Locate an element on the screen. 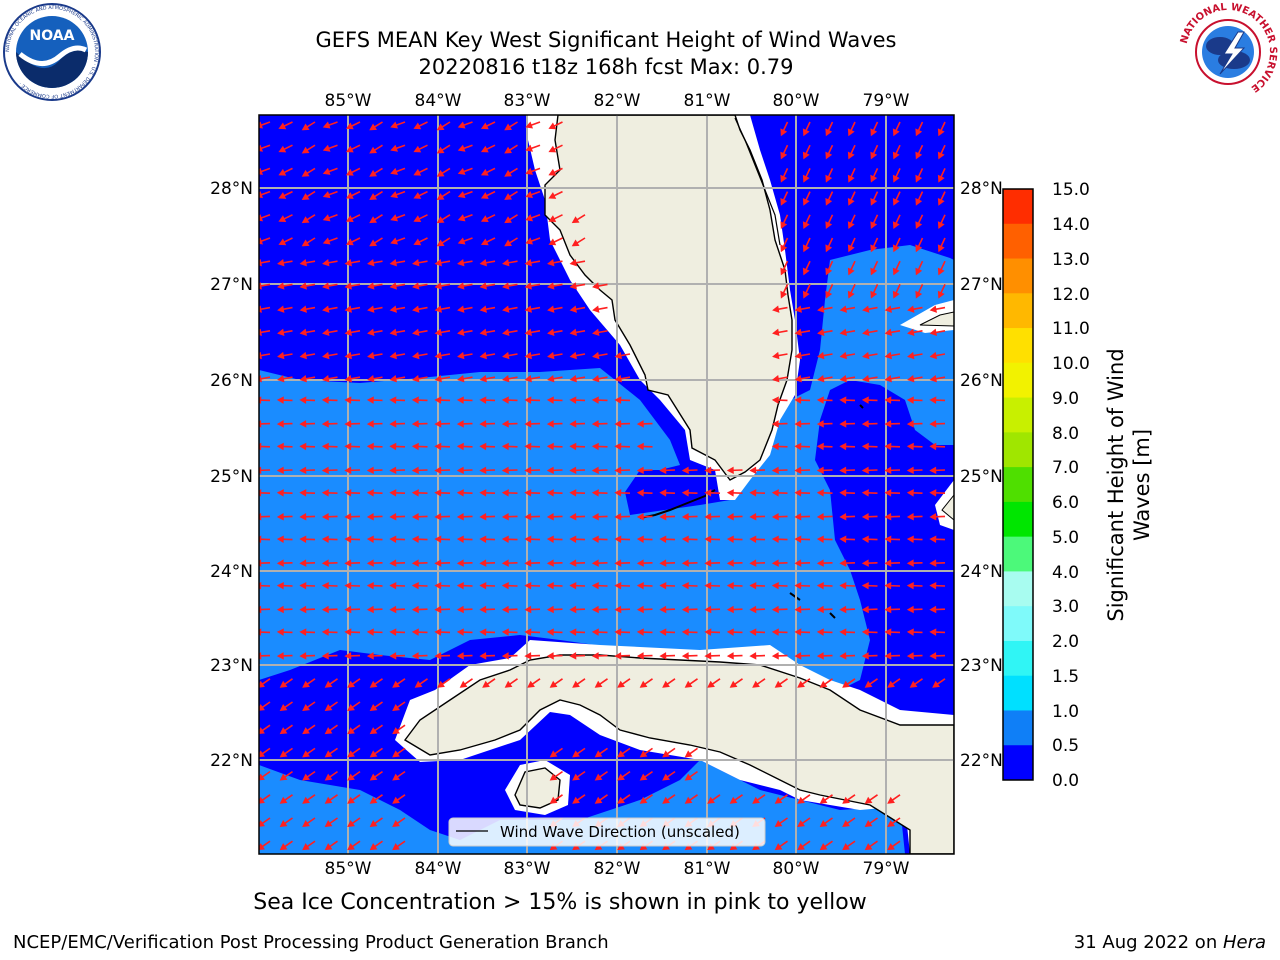 The image size is (1280, 960). map-legend: Wind Wave Direction (unscaled) is located at coordinates (607, 832).